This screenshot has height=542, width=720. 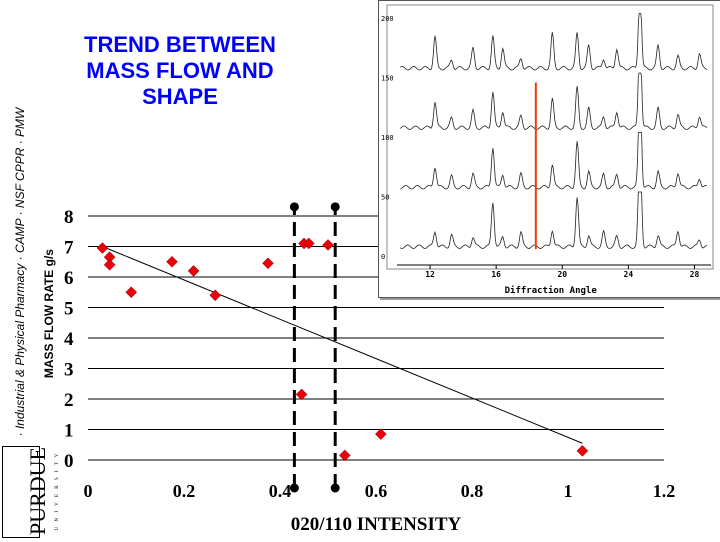 What do you see at coordinates (664, 491) in the screenshot?
I see `x-tick-label: 1.2` at bounding box center [664, 491].